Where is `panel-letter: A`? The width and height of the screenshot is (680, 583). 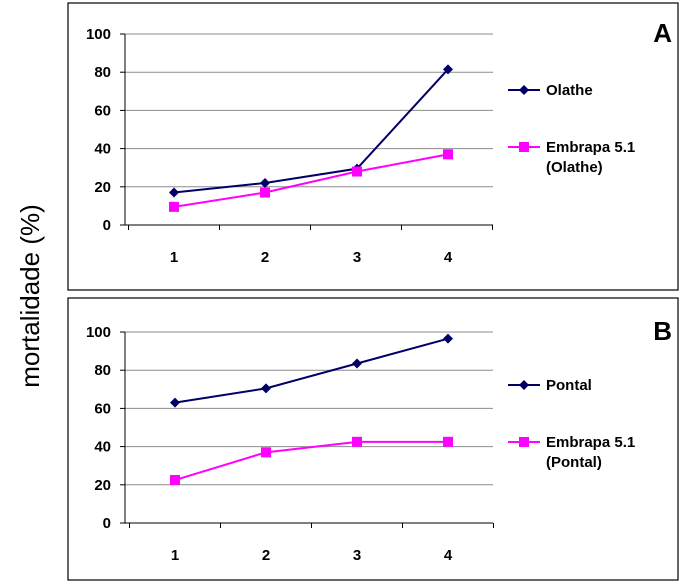 panel-letter: A is located at coordinates (662, 33).